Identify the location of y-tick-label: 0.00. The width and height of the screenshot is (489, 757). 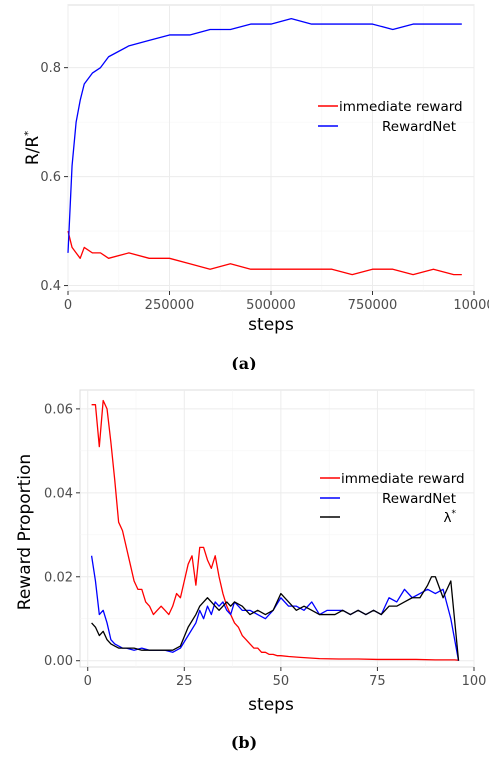
(58, 661).